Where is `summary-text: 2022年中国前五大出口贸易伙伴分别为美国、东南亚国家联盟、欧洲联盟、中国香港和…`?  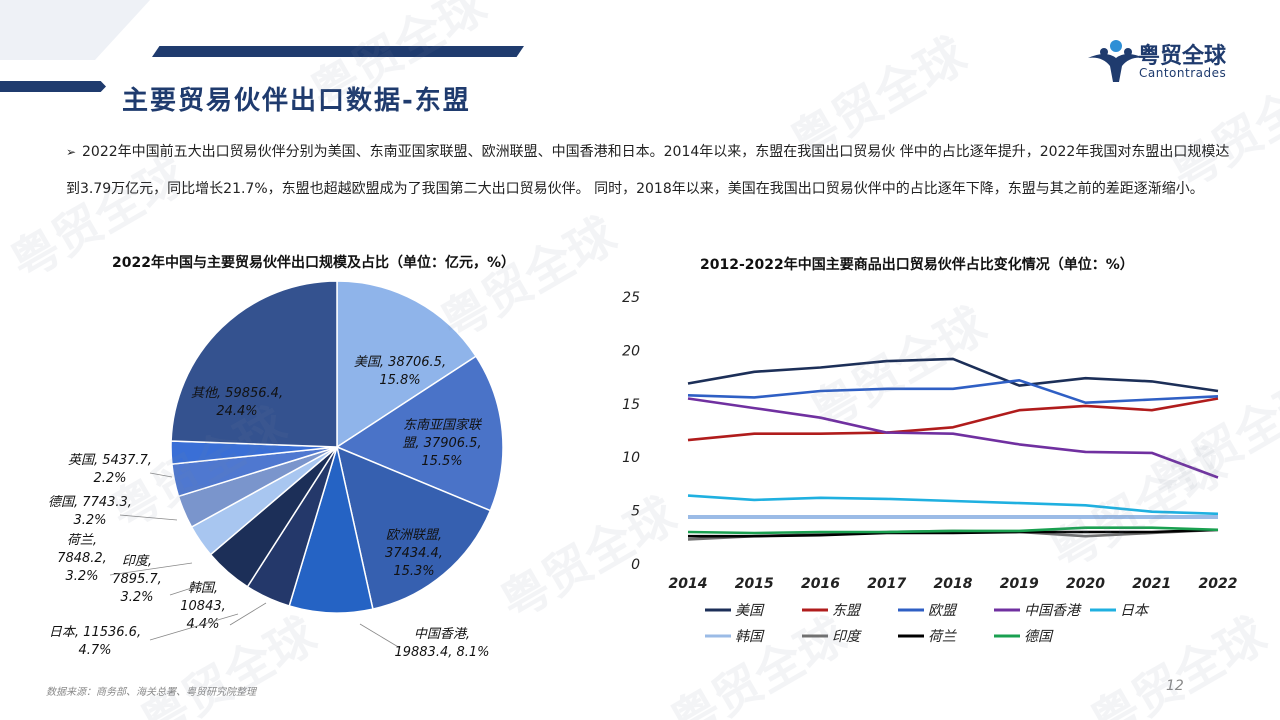
summary-text: 2022年中国前五大出口贸易伙伴分别为美国、东南亚国家联盟、欧洲联盟、中国香港和… is located at coordinates (648, 170).